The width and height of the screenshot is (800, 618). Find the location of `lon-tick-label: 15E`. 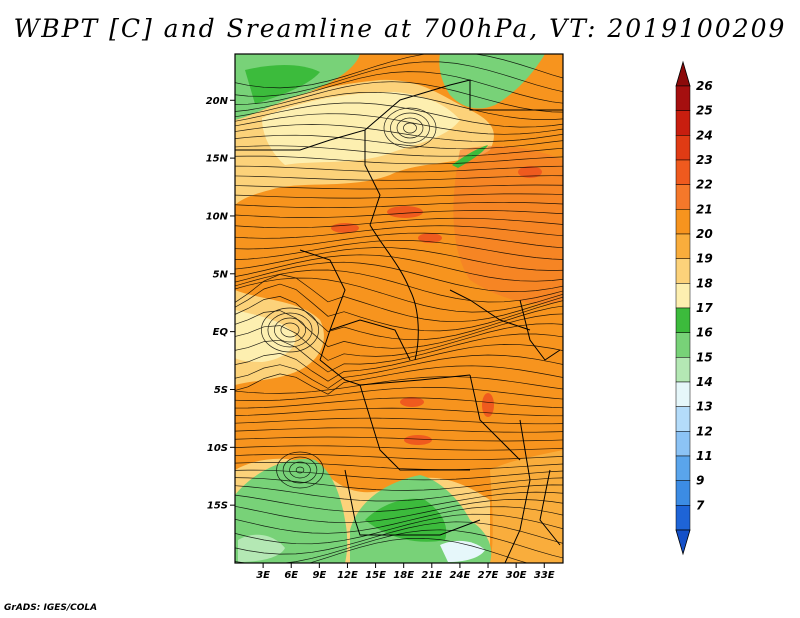

lon-tick-label: 15E is located at coordinates (375, 575).